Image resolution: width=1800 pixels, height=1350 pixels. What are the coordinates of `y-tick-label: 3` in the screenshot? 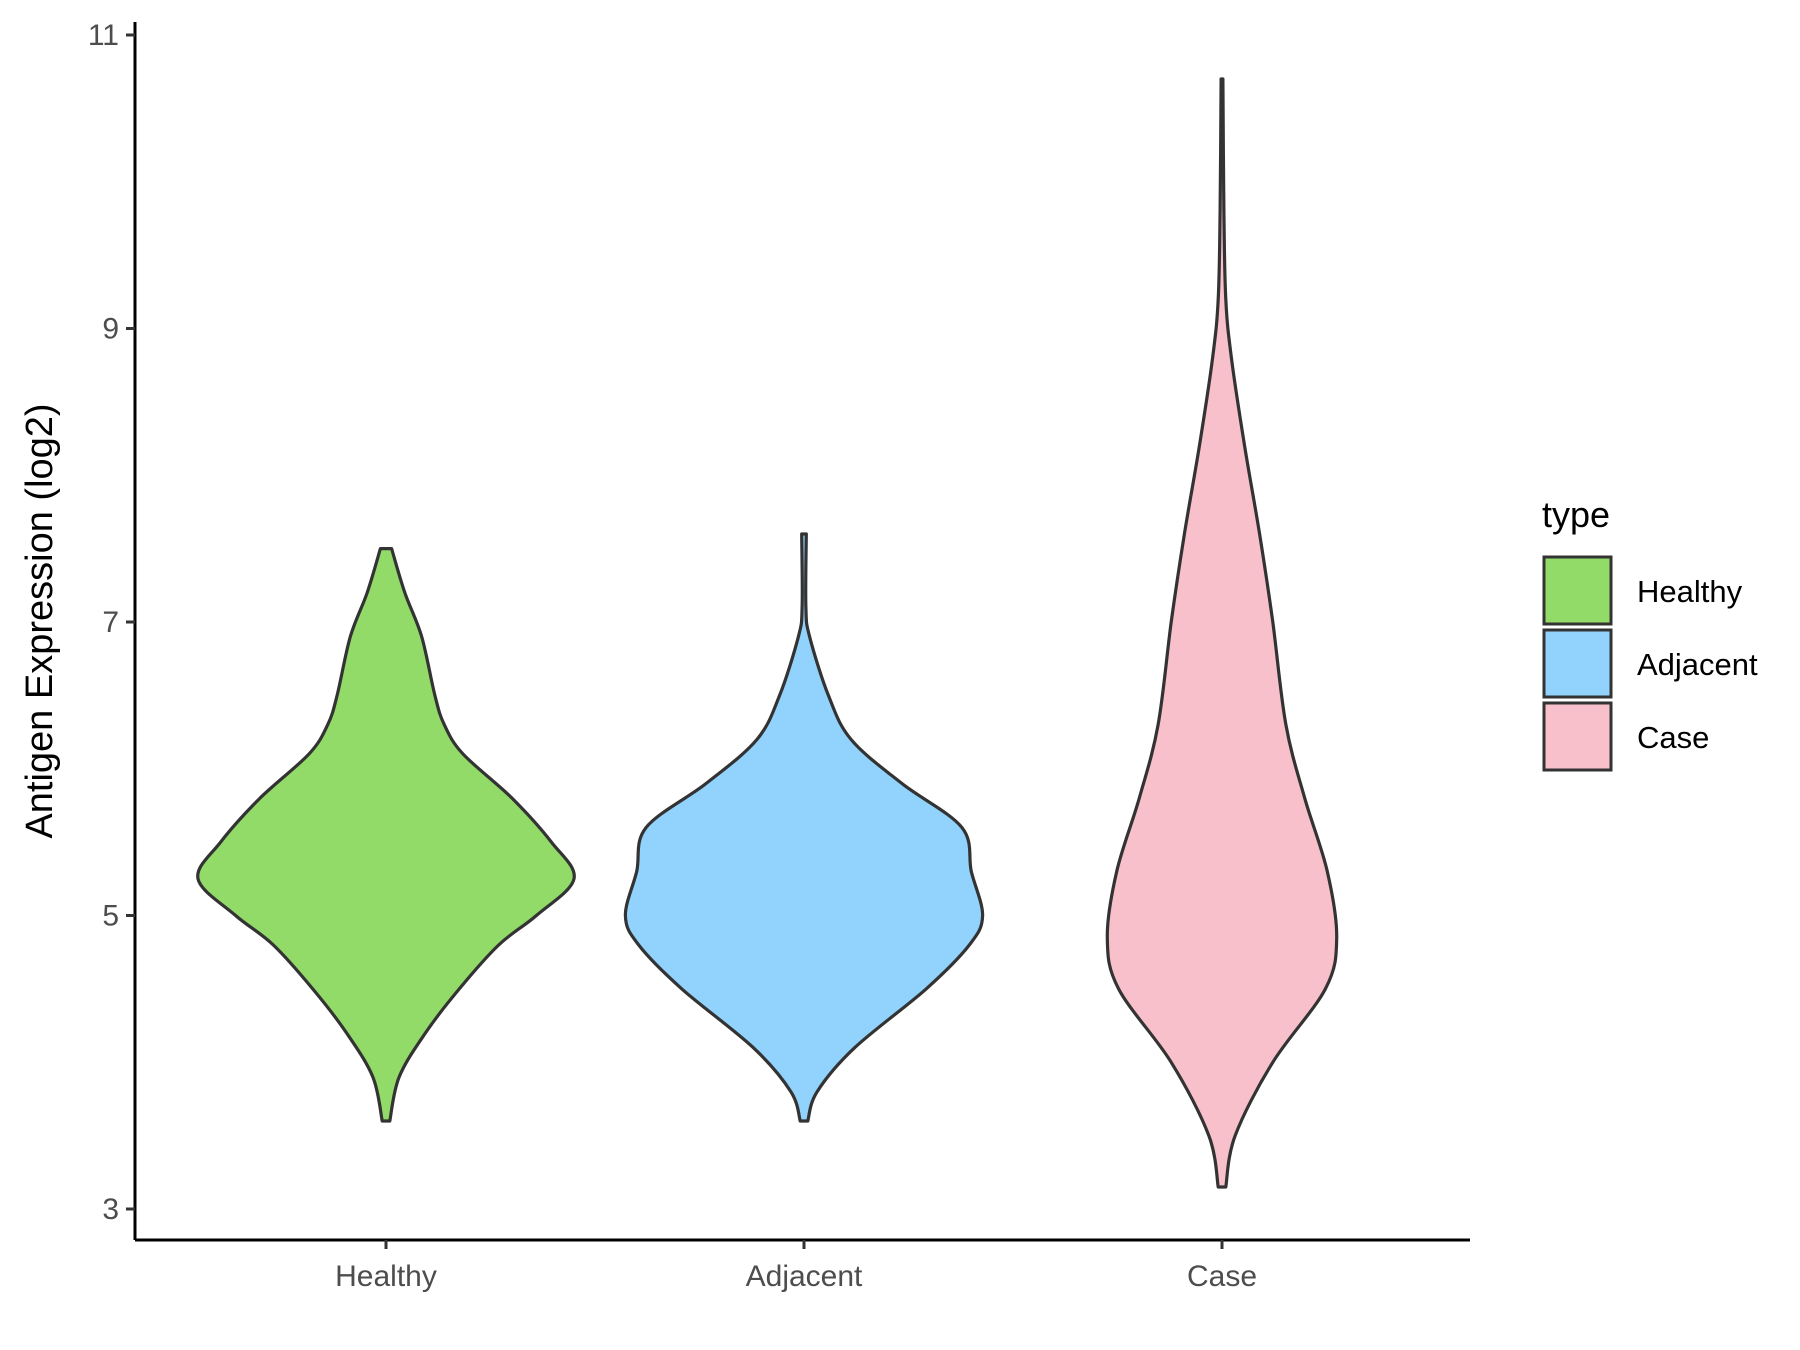 It's located at (110, 1209).